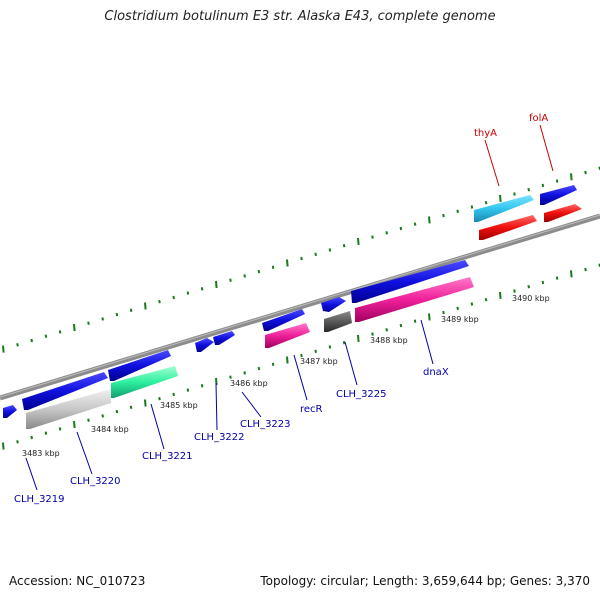 The image size is (600, 600). I want to click on kbp-label: 3490 kbp, so click(531, 298).